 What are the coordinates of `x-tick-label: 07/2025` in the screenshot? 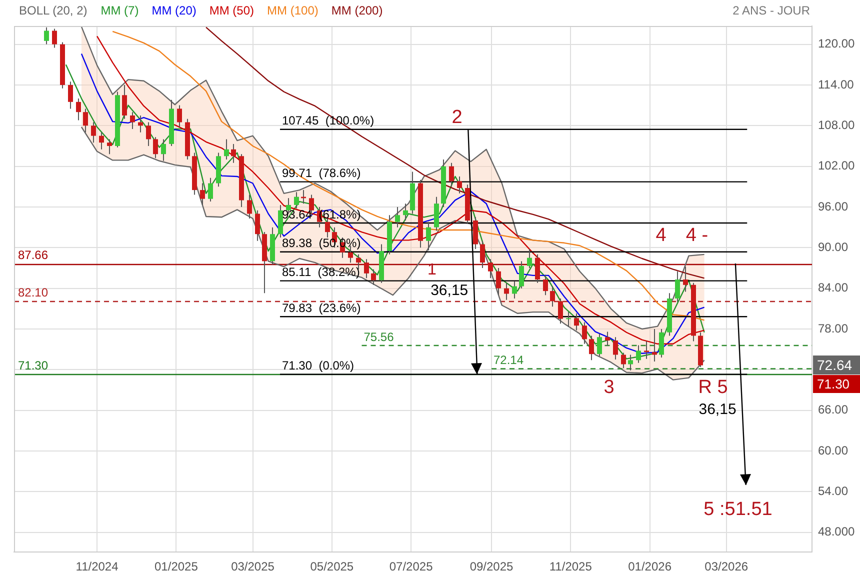 It's located at (411, 567).